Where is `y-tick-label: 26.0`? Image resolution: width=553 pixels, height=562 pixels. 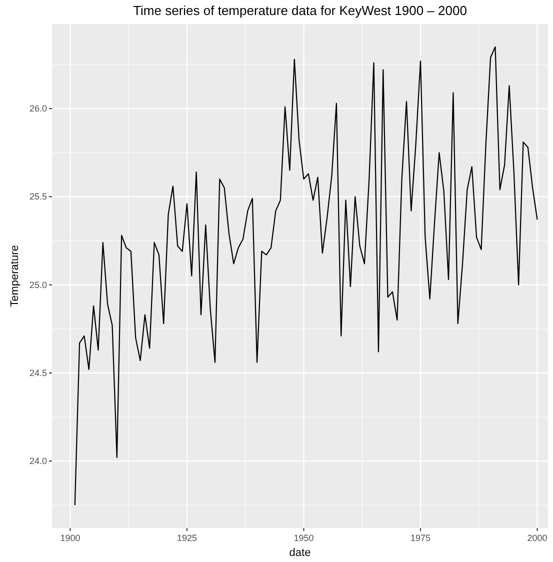 y-tick-label: 26.0 is located at coordinates (38, 109).